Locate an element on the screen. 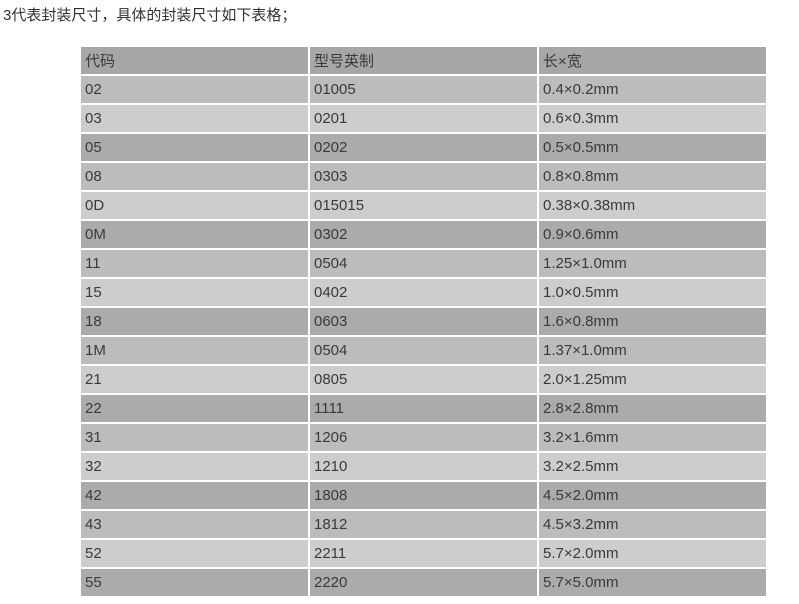  cell-code: 31 is located at coordinates (194, 437).